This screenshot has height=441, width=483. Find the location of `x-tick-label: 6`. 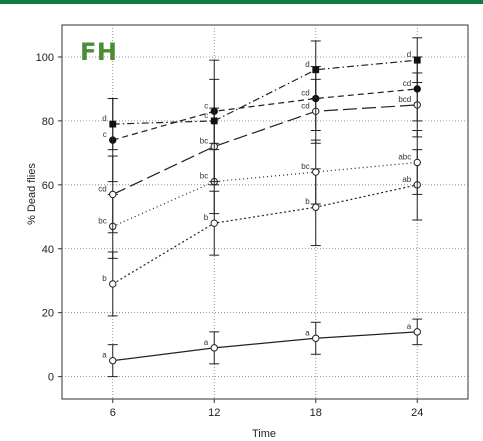

x-tick-label: 6 is located at coordinates (113, 413).